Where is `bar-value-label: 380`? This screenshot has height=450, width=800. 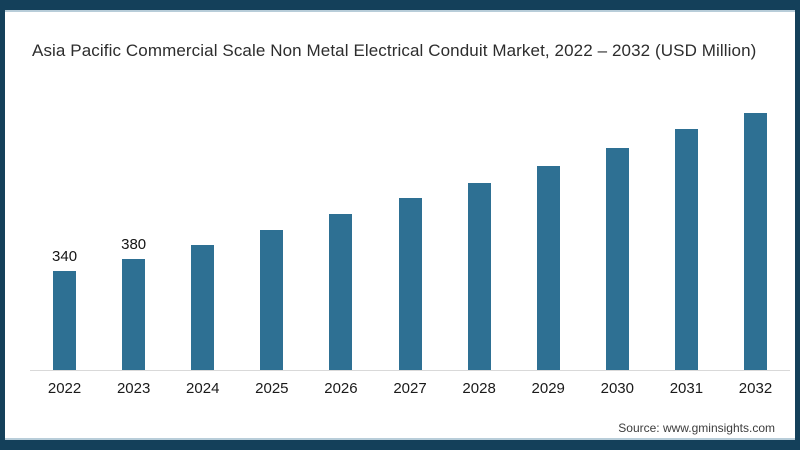
bar-value-label: 380 is located at coordinates (134, 244).